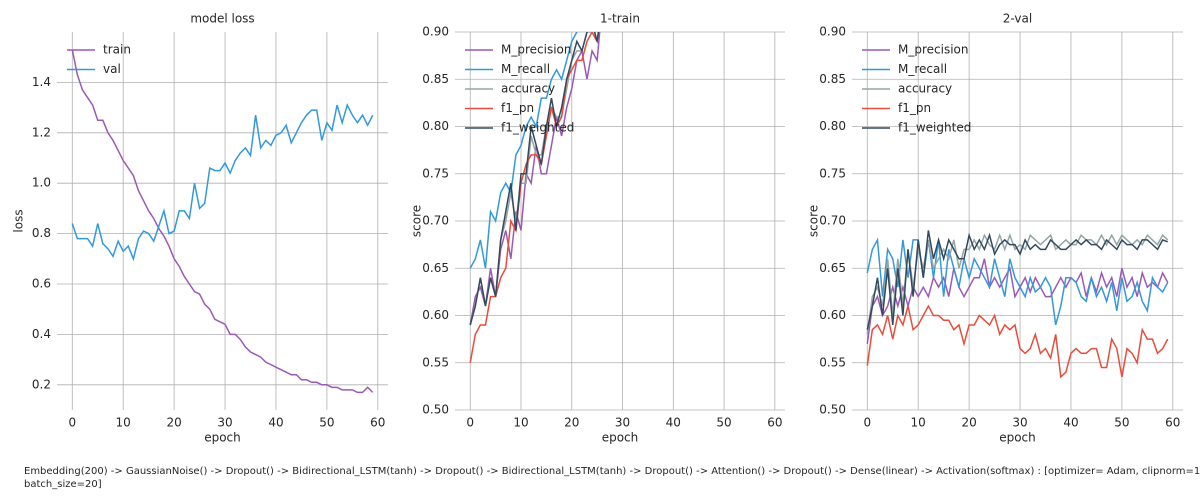  What do you see at coordinates (41, 82) in the screenshot?
I see `y-tick-label: 1.4` at bounding box center [41, 82].